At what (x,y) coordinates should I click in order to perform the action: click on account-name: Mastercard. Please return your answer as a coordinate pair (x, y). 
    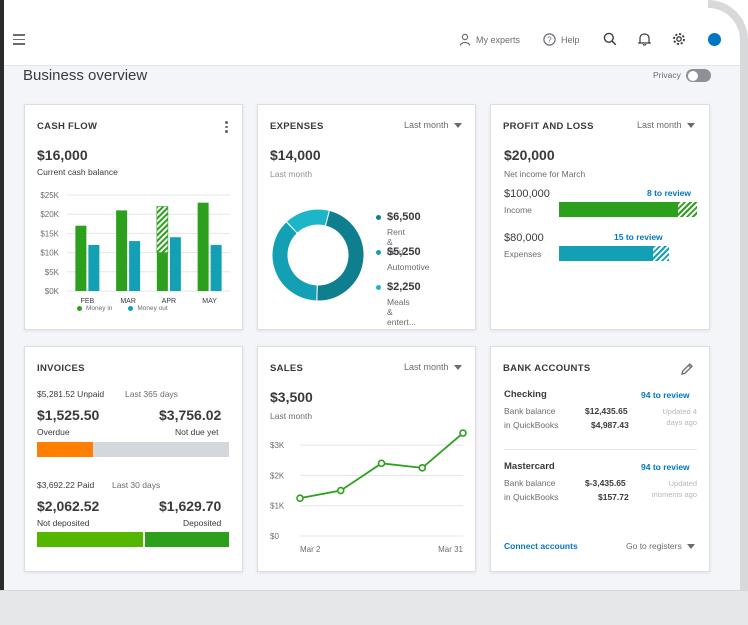
    Looking at the image, I should click on (529, 466).